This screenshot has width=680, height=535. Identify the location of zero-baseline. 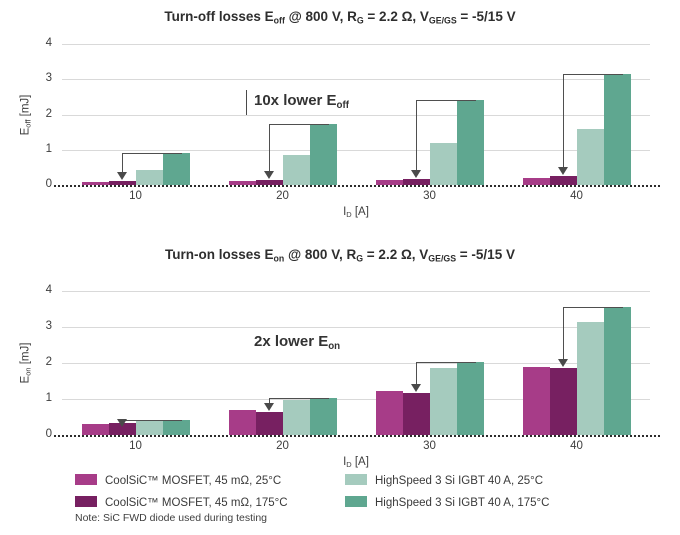
(357, 186).